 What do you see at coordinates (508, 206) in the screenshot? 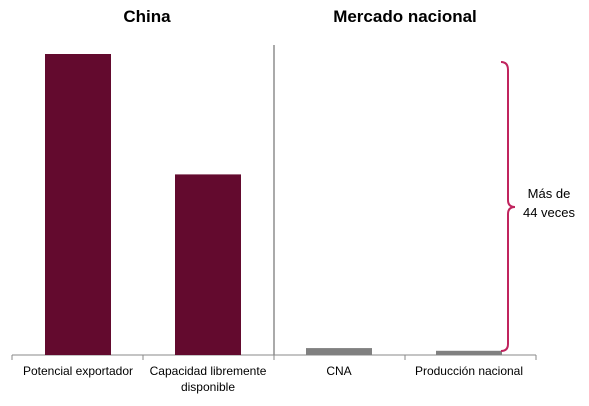
I see `annotation-bracket` at bounding box center [508, 206].